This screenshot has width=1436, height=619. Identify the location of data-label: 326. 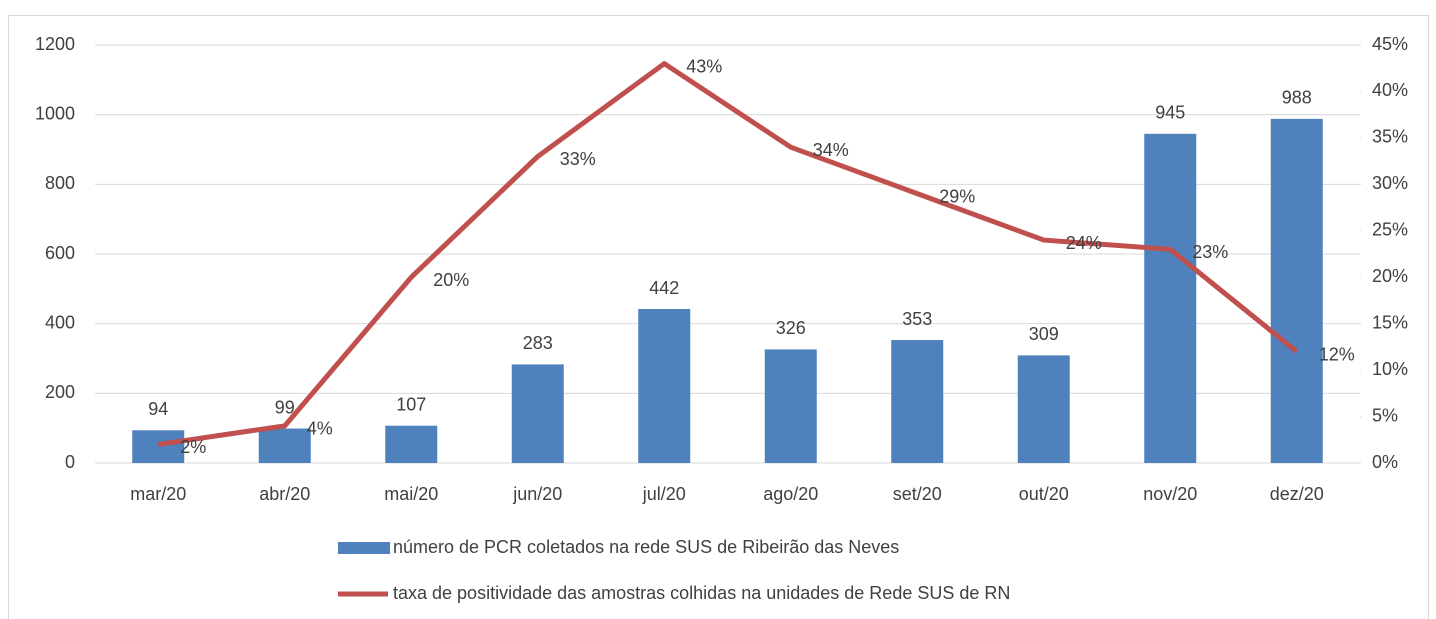
(791, 328).